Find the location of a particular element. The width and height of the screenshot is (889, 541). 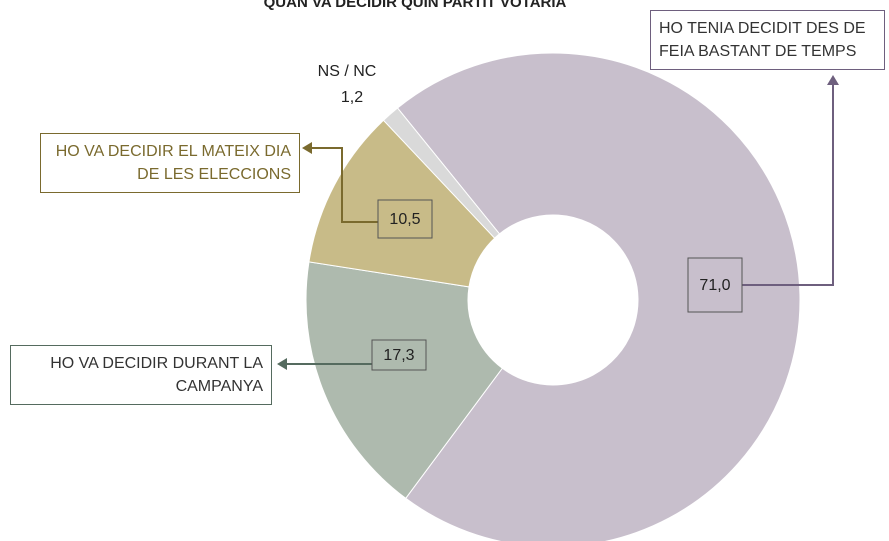

category-label: HO VA DECIDIR DURANT LA CAMPANYA is located at coordinates (141, 375).